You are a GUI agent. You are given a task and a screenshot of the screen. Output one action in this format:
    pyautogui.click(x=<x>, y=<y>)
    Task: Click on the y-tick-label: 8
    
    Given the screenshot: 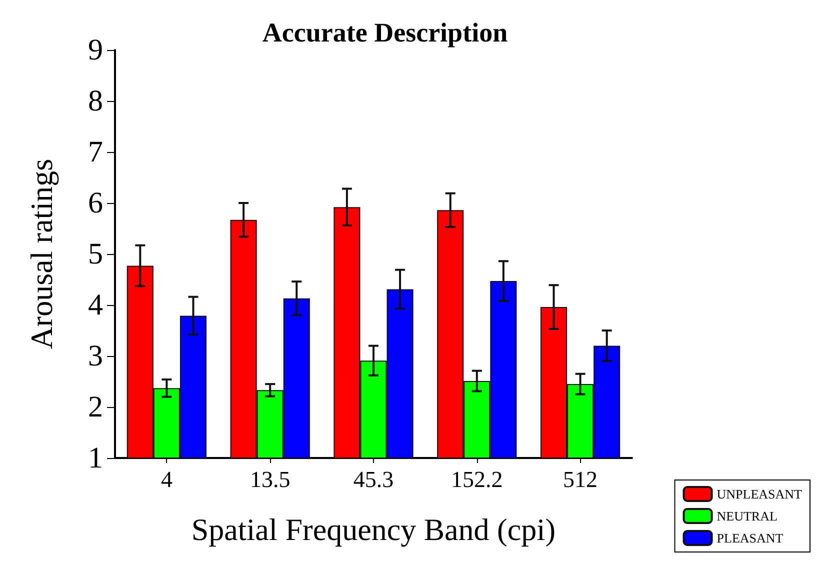 What is the action you would take?
    pyautogui.click(x=95, y=101)
    